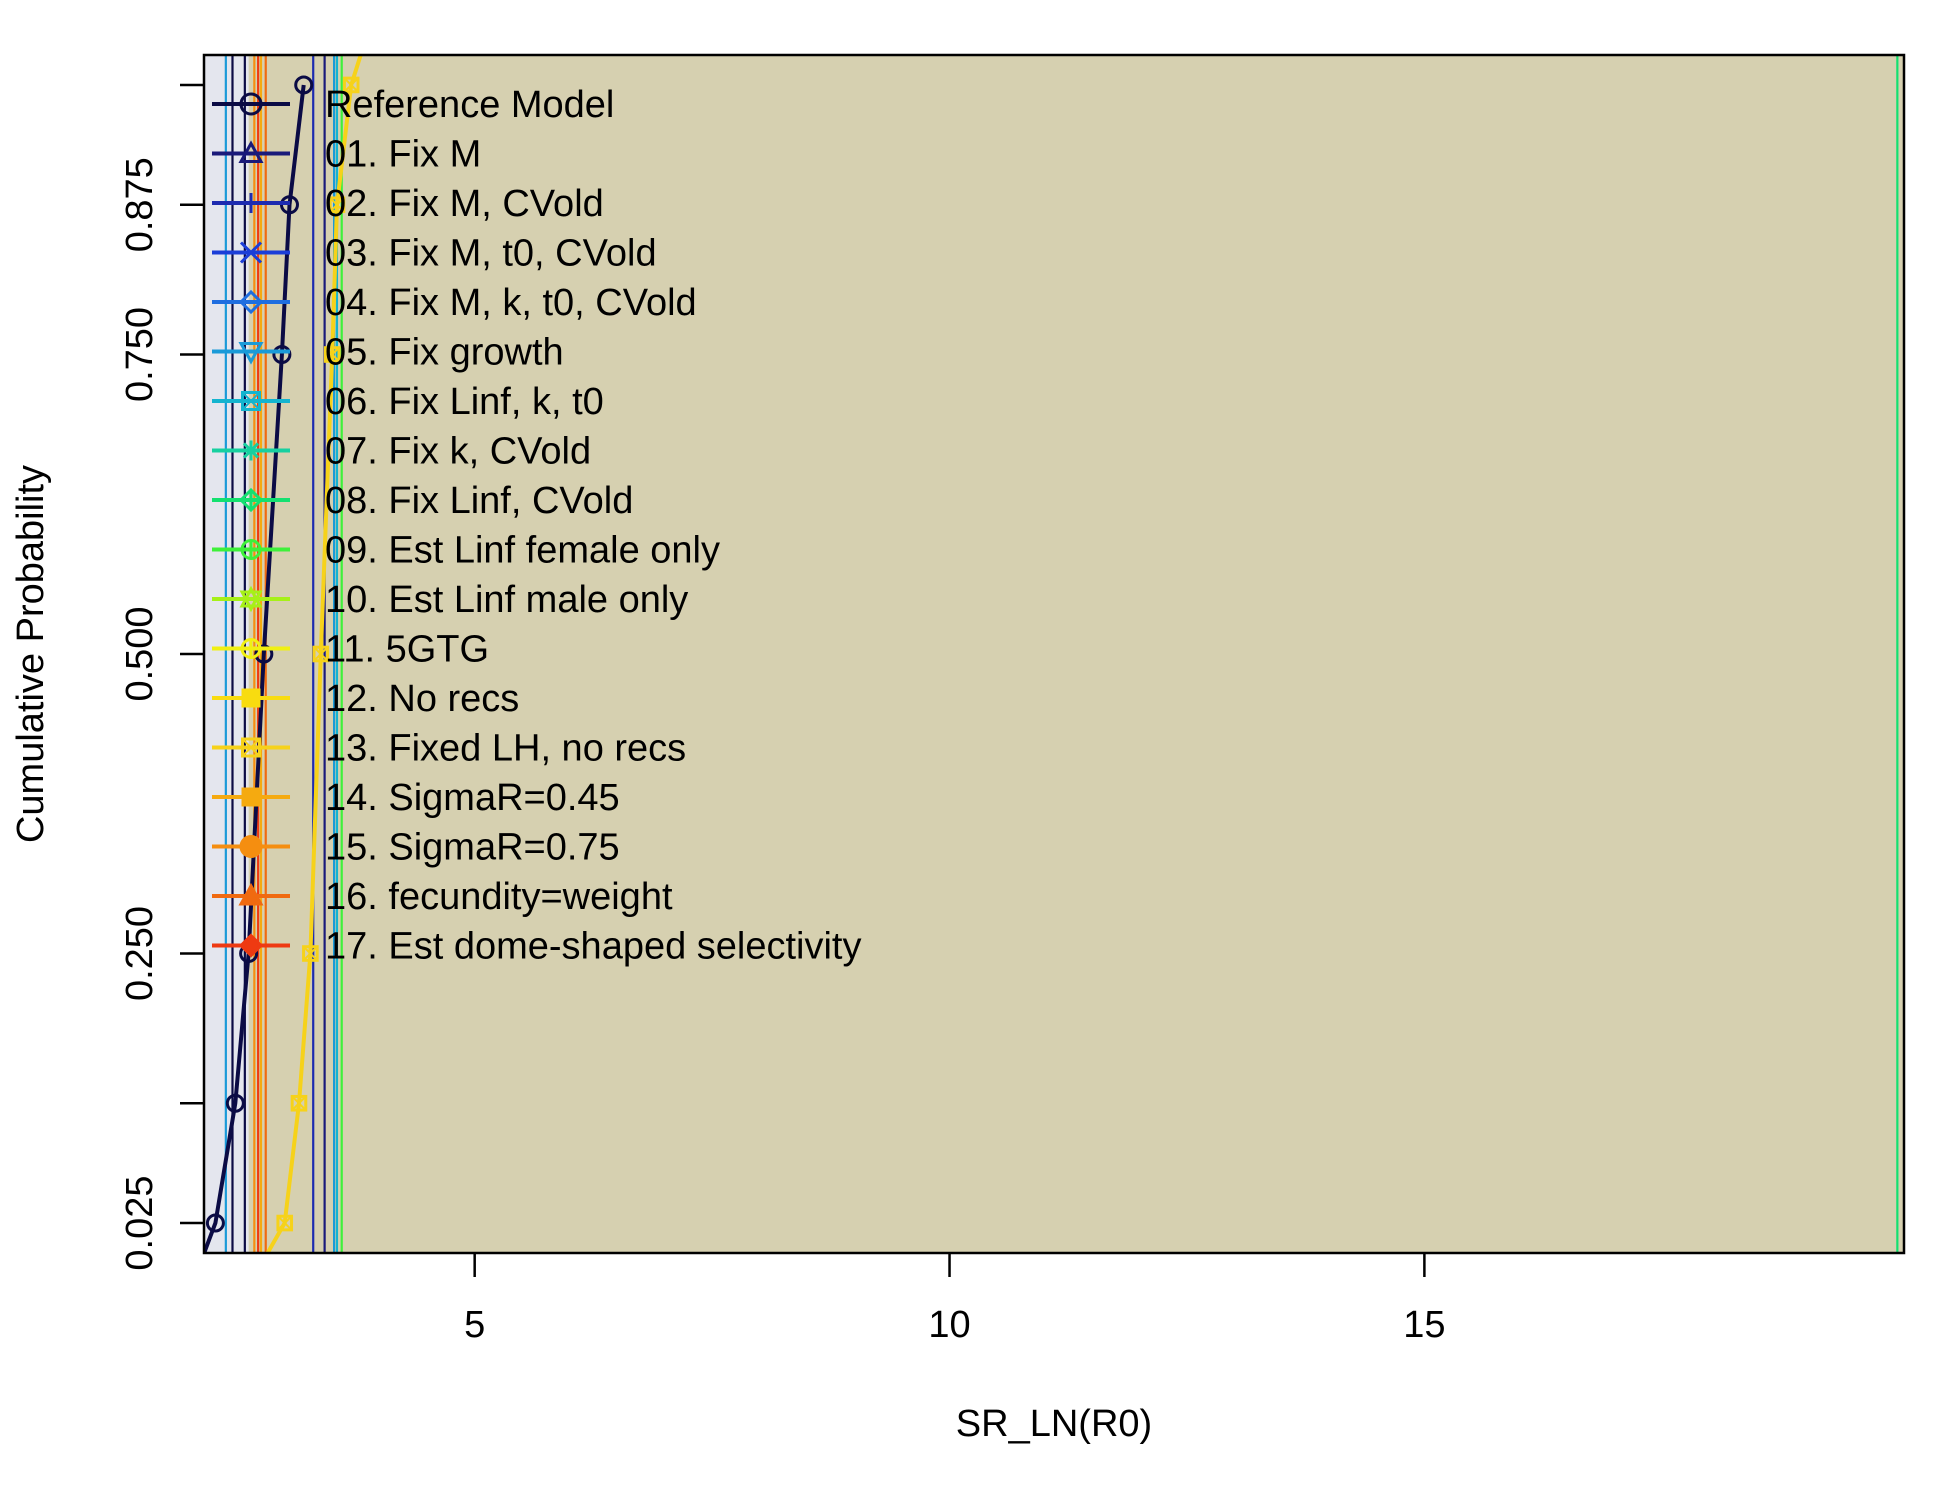 This screenshot has width=1950, height=1500. Describe the element at coordinates (422, 699) in the screenshot. I see `legend-label: 12. No recs` at that location.